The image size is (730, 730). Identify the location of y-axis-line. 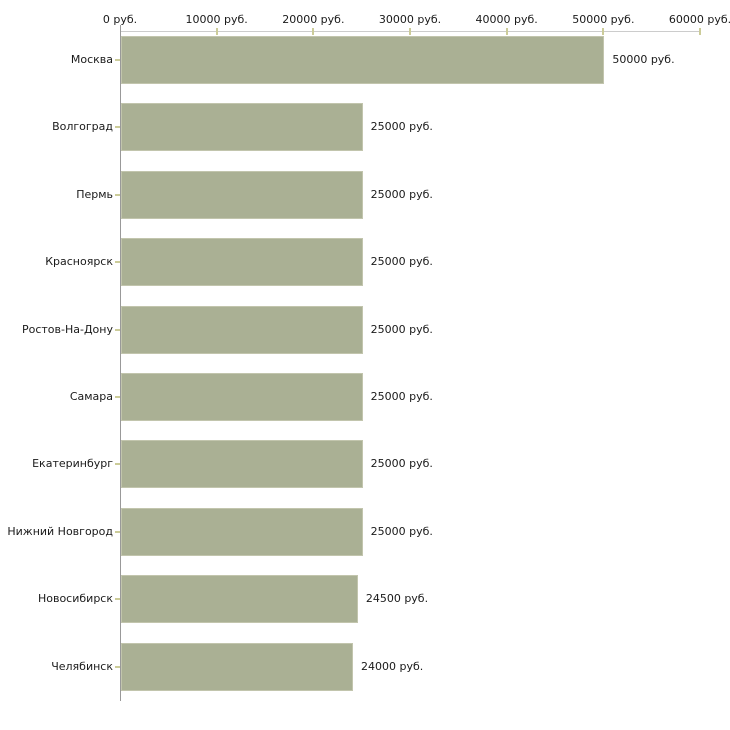
(120, 363).